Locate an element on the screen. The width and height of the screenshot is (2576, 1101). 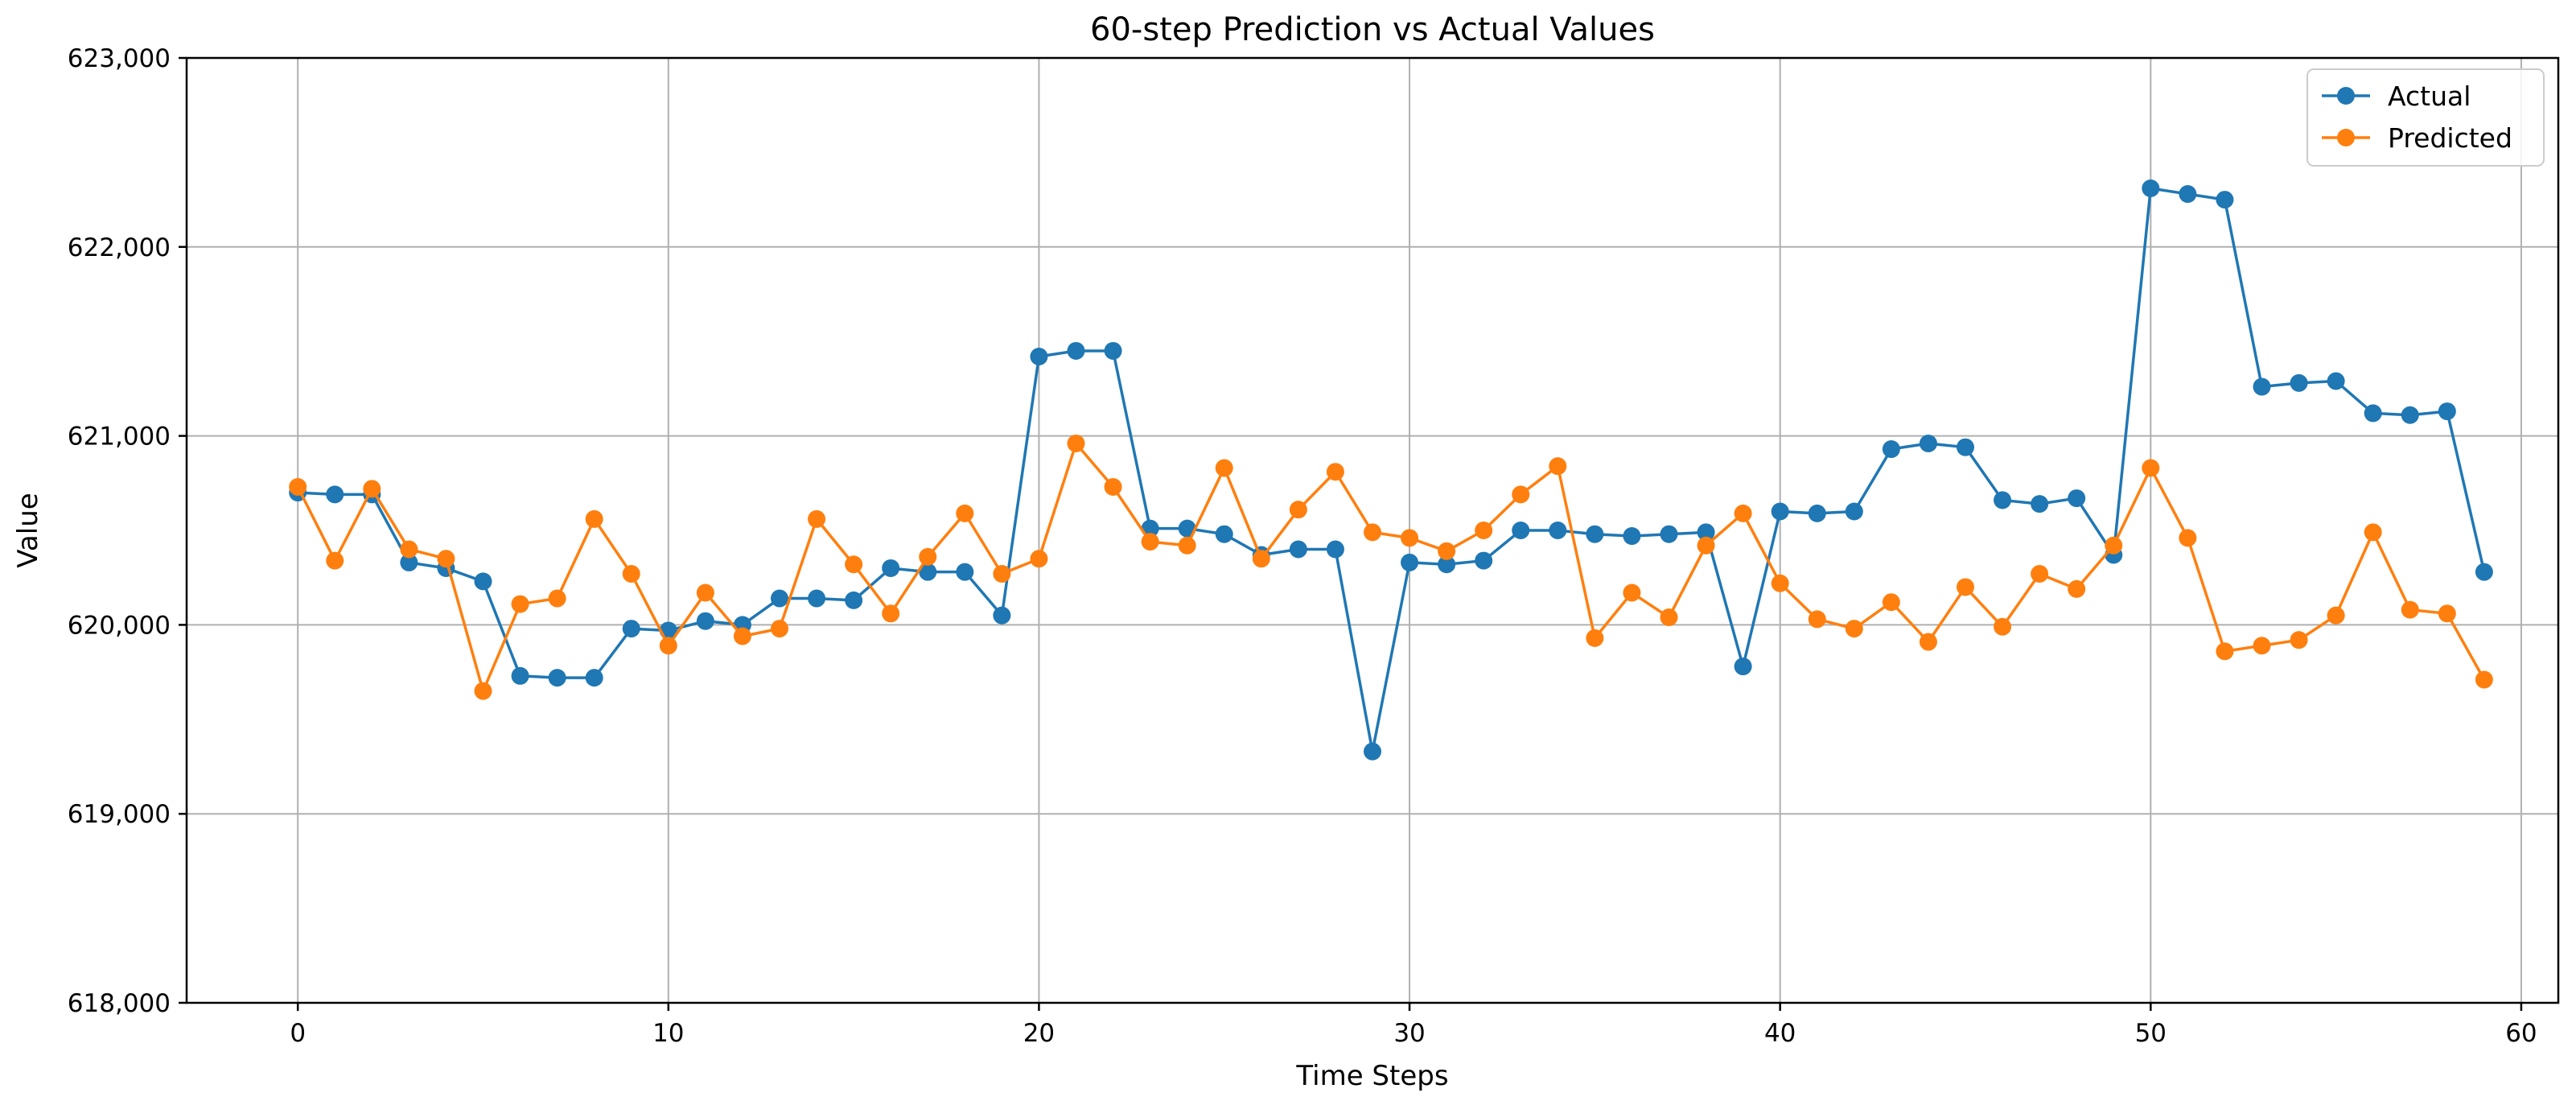
y-tick-label: 618,000 is located at coordinates (119, 1003).